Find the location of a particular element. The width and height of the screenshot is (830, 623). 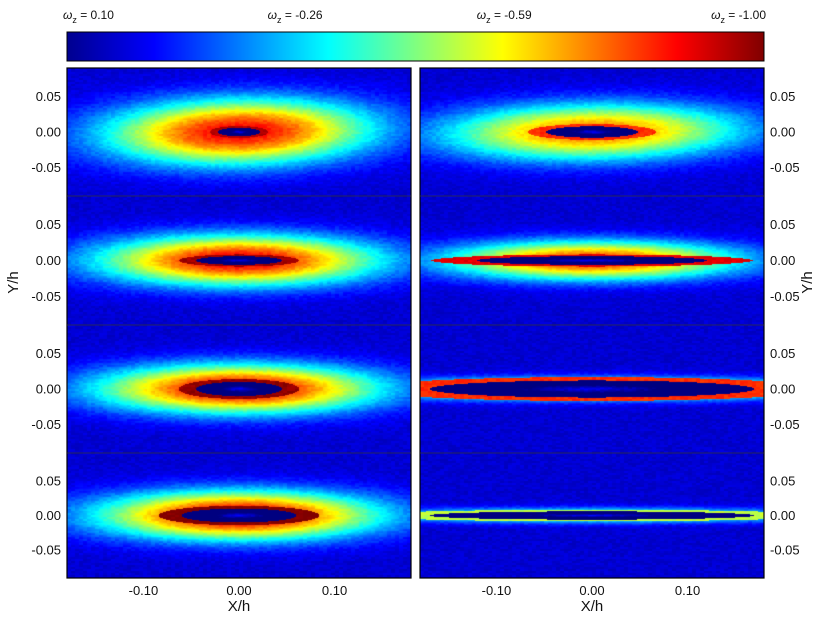

colorbar-label: ωz = 0.10 is located at coordinates (88, 16).